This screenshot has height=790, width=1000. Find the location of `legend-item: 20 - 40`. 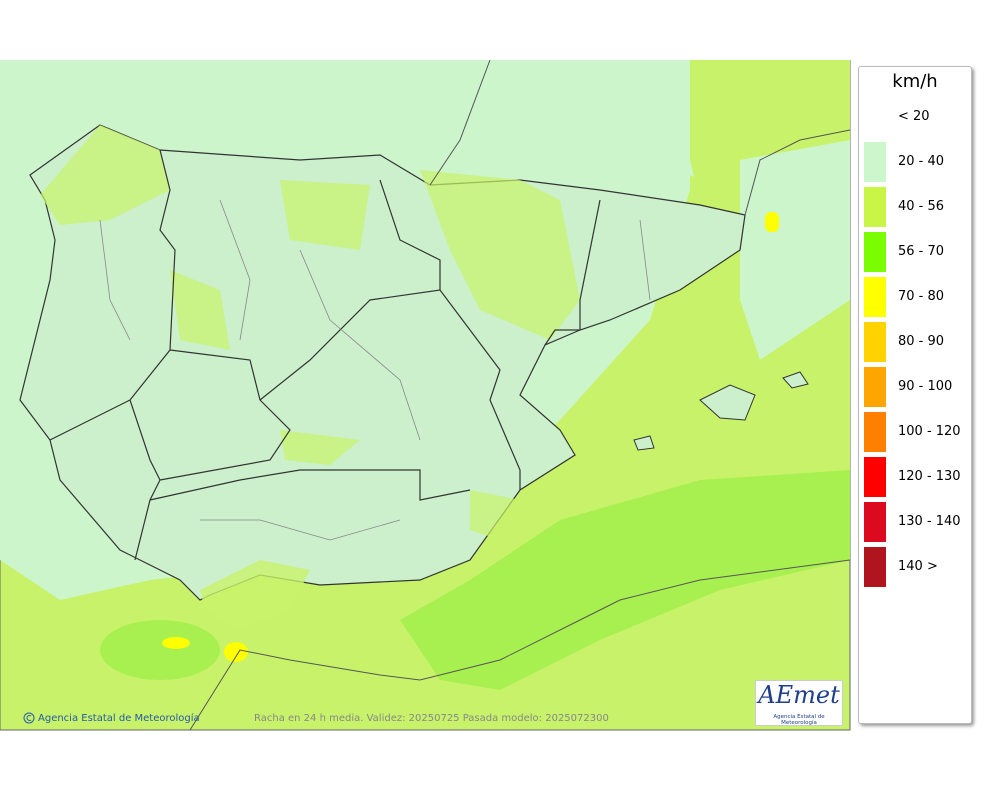

legend-item: 20 - 40 is located at coordinates (916, 162).